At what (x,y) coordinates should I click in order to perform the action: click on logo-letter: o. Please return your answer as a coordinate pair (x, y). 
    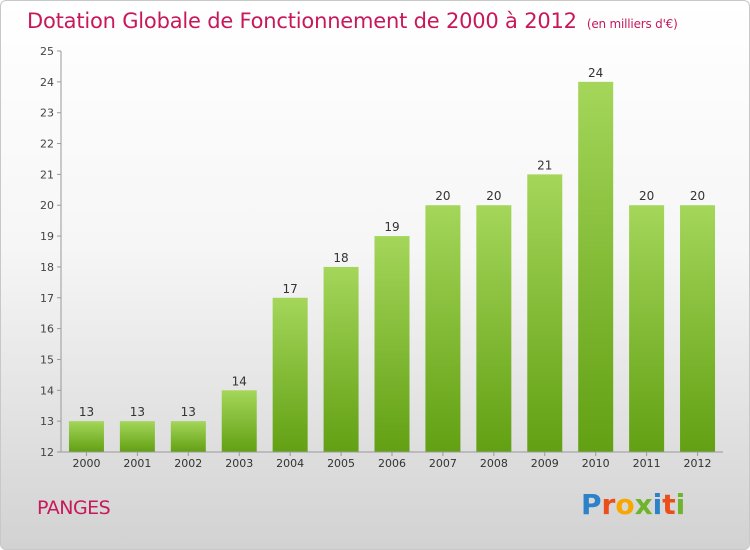
    Looking at the image, I should click on (625, 504).